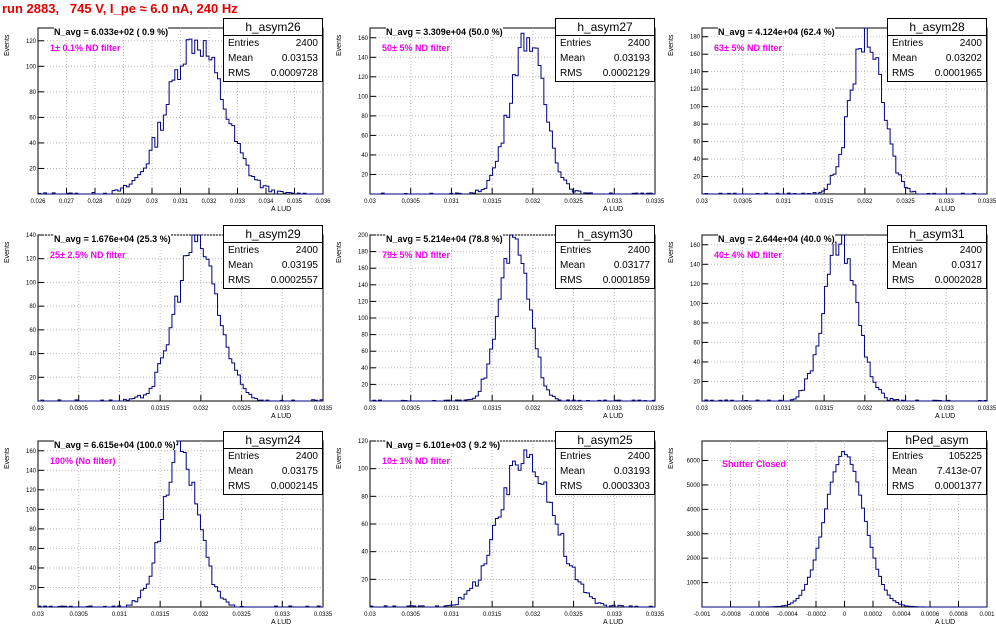 The width and height of the screenshot is (996, 638). I want to click on y-tick-label: 1000, so click(694, 584).